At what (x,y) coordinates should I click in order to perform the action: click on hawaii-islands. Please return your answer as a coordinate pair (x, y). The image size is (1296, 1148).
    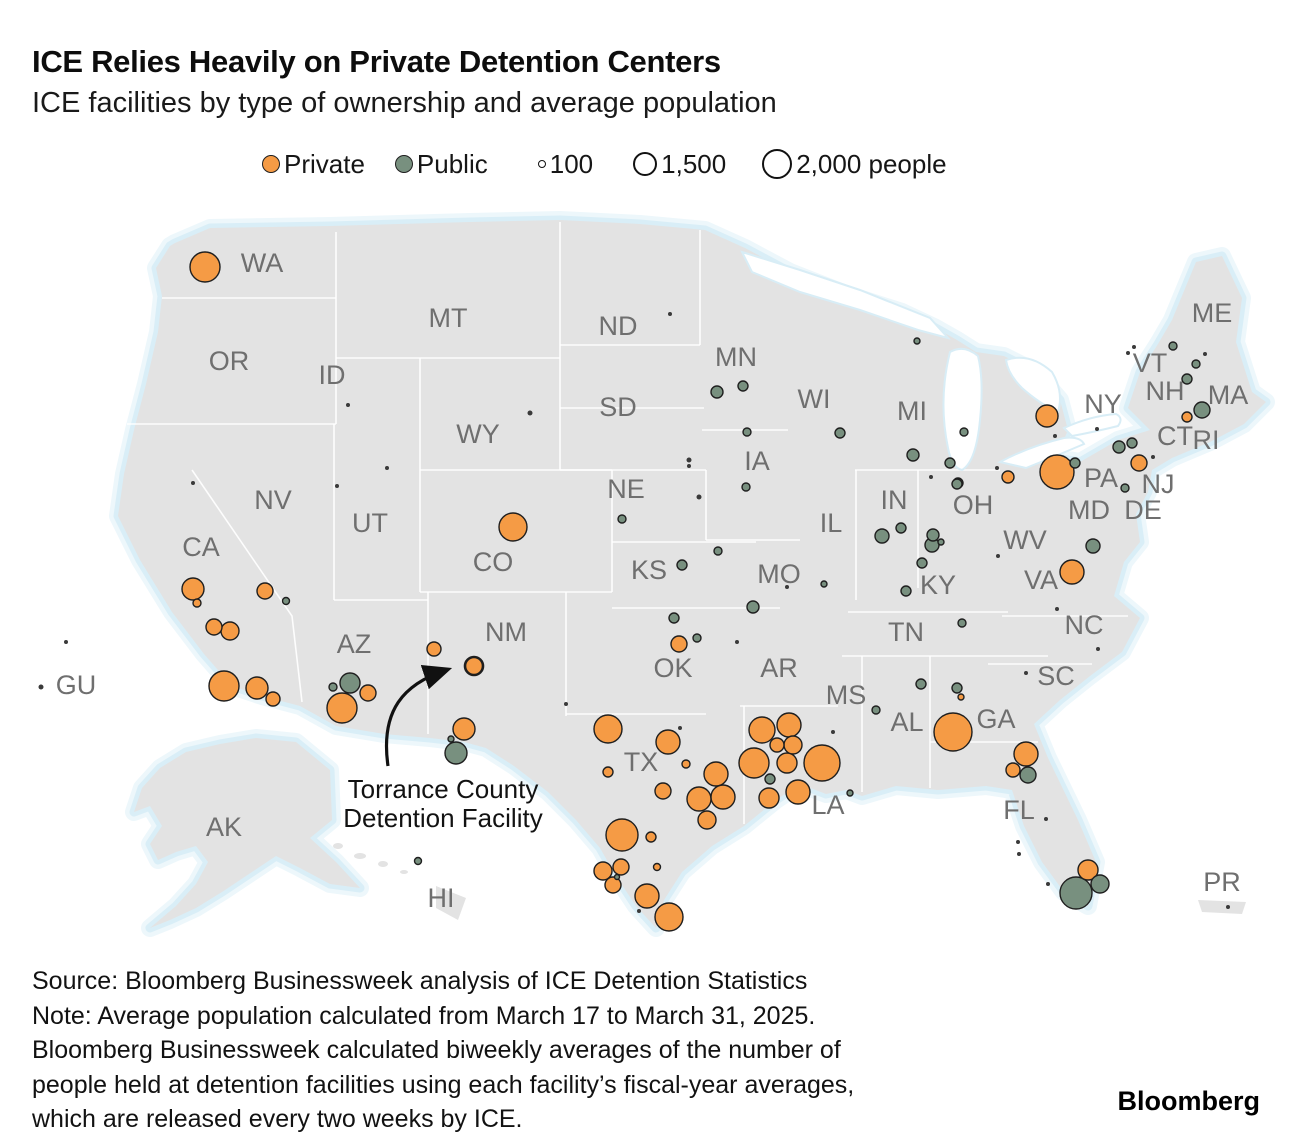
    Looking at the image, I should click on (399, 881).